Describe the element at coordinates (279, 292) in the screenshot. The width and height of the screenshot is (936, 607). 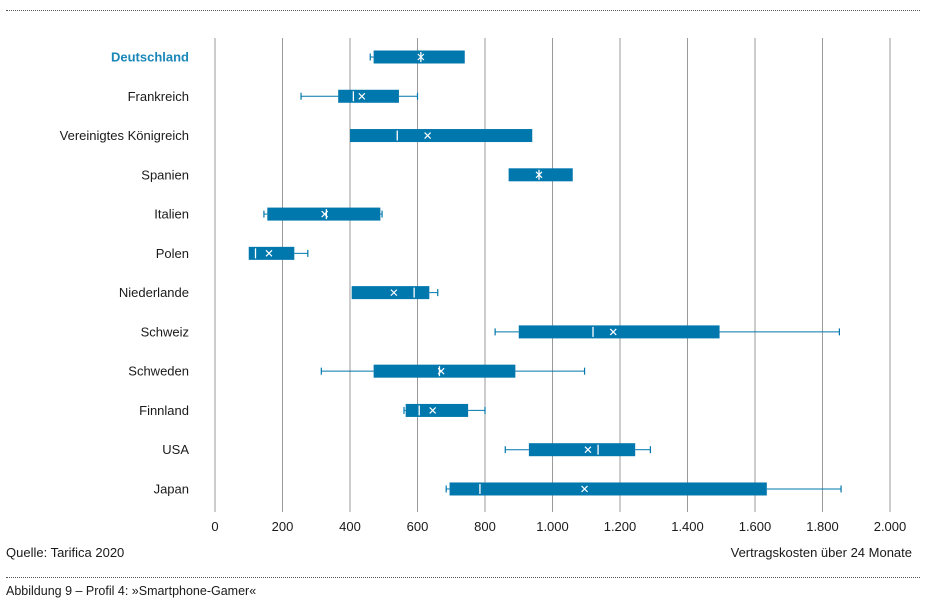
I see `box-row: Niederlande` at that location.